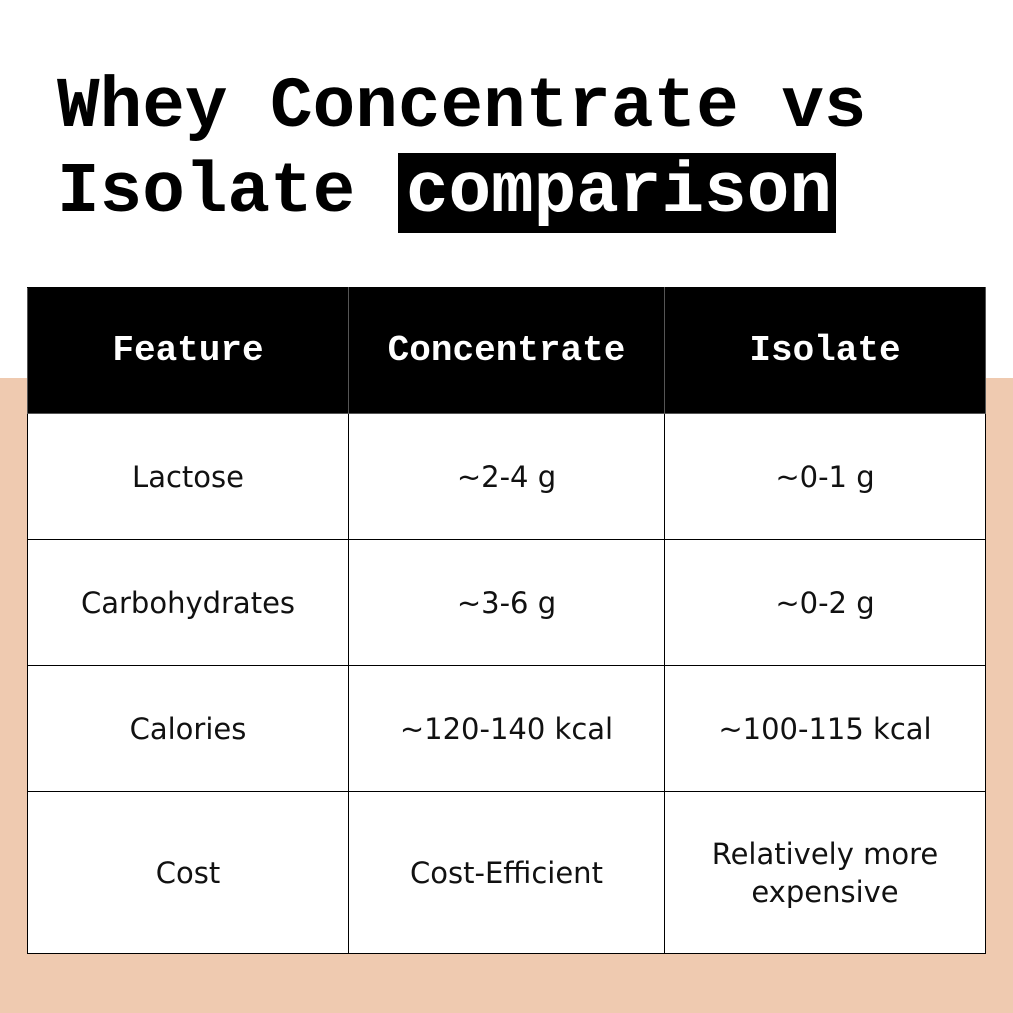  I want to click on table-cell: ~120-140 kcal, so click(506, 728).